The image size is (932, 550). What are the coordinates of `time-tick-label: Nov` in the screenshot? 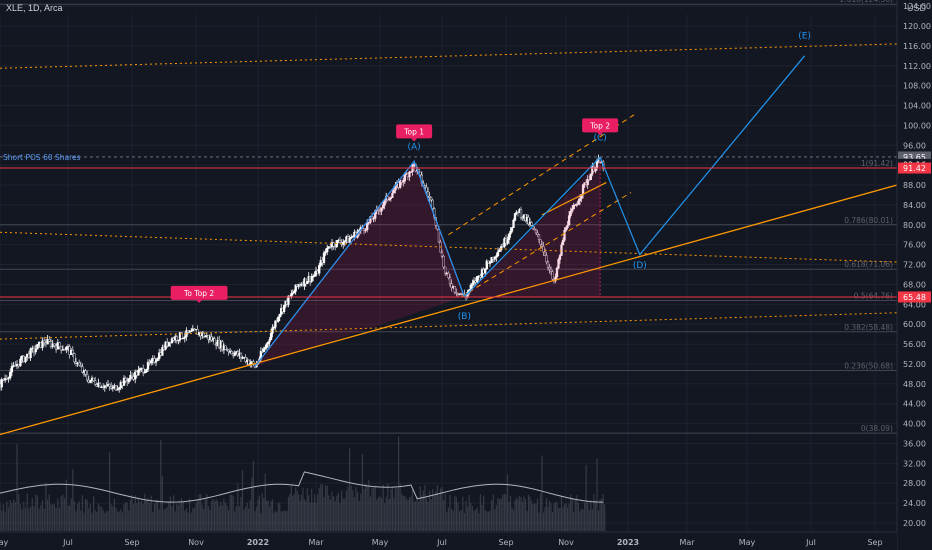 It's located at (566, 542).